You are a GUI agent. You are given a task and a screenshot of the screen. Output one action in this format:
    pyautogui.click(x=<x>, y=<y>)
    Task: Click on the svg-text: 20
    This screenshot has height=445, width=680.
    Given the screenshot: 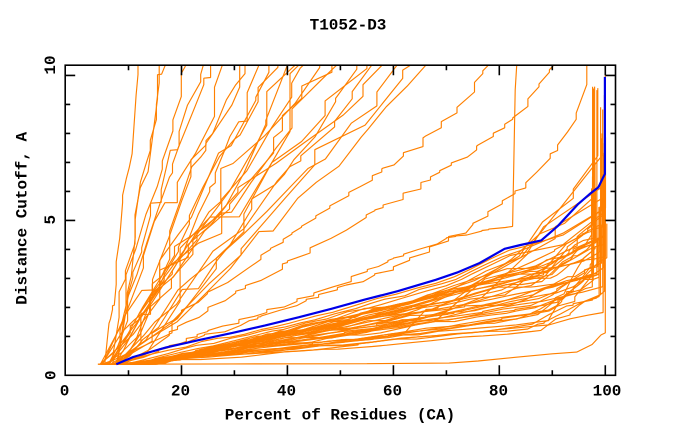 What is the action you would take?
    pyautogui.click(x=180, y=391)
    